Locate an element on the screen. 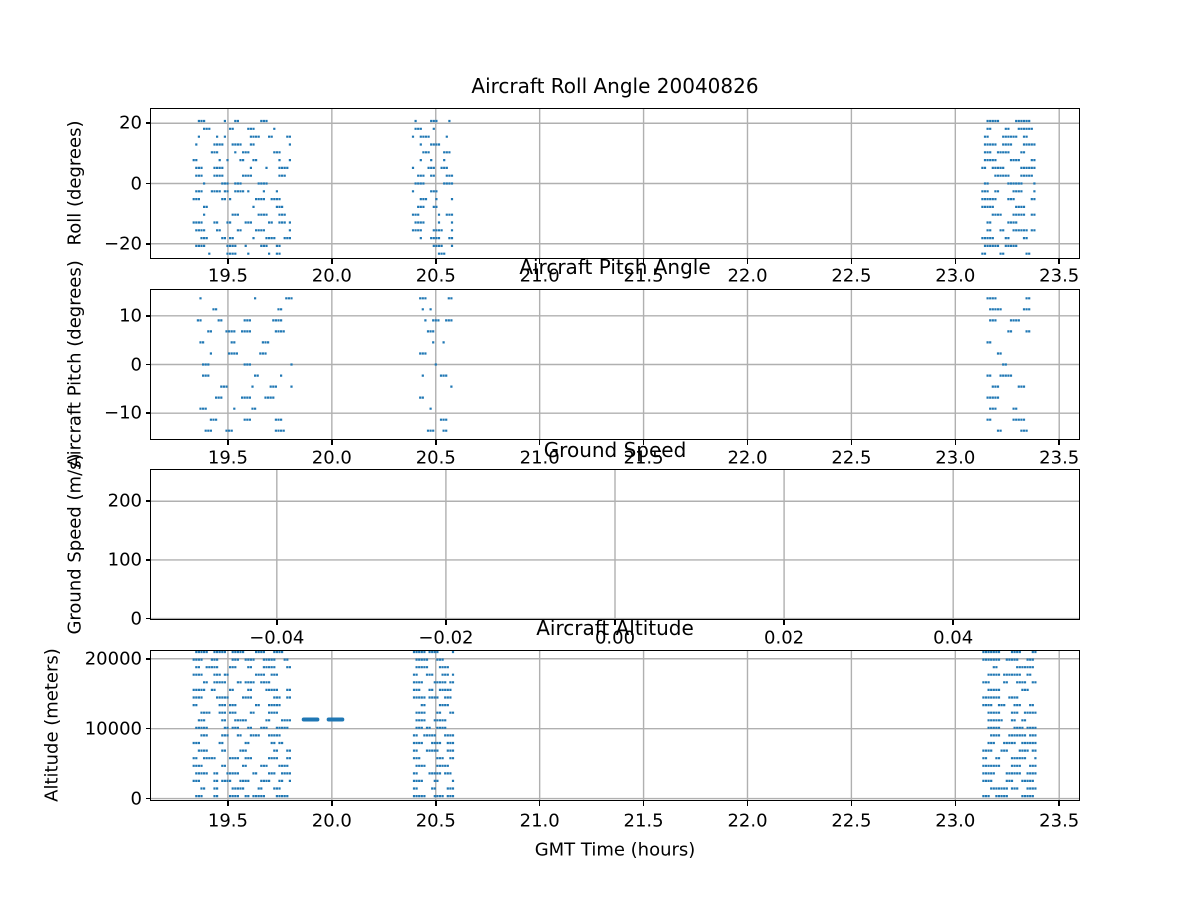 The image size is (1200, 900). y-tick-label: −20 is located at coordinates (123, 244).